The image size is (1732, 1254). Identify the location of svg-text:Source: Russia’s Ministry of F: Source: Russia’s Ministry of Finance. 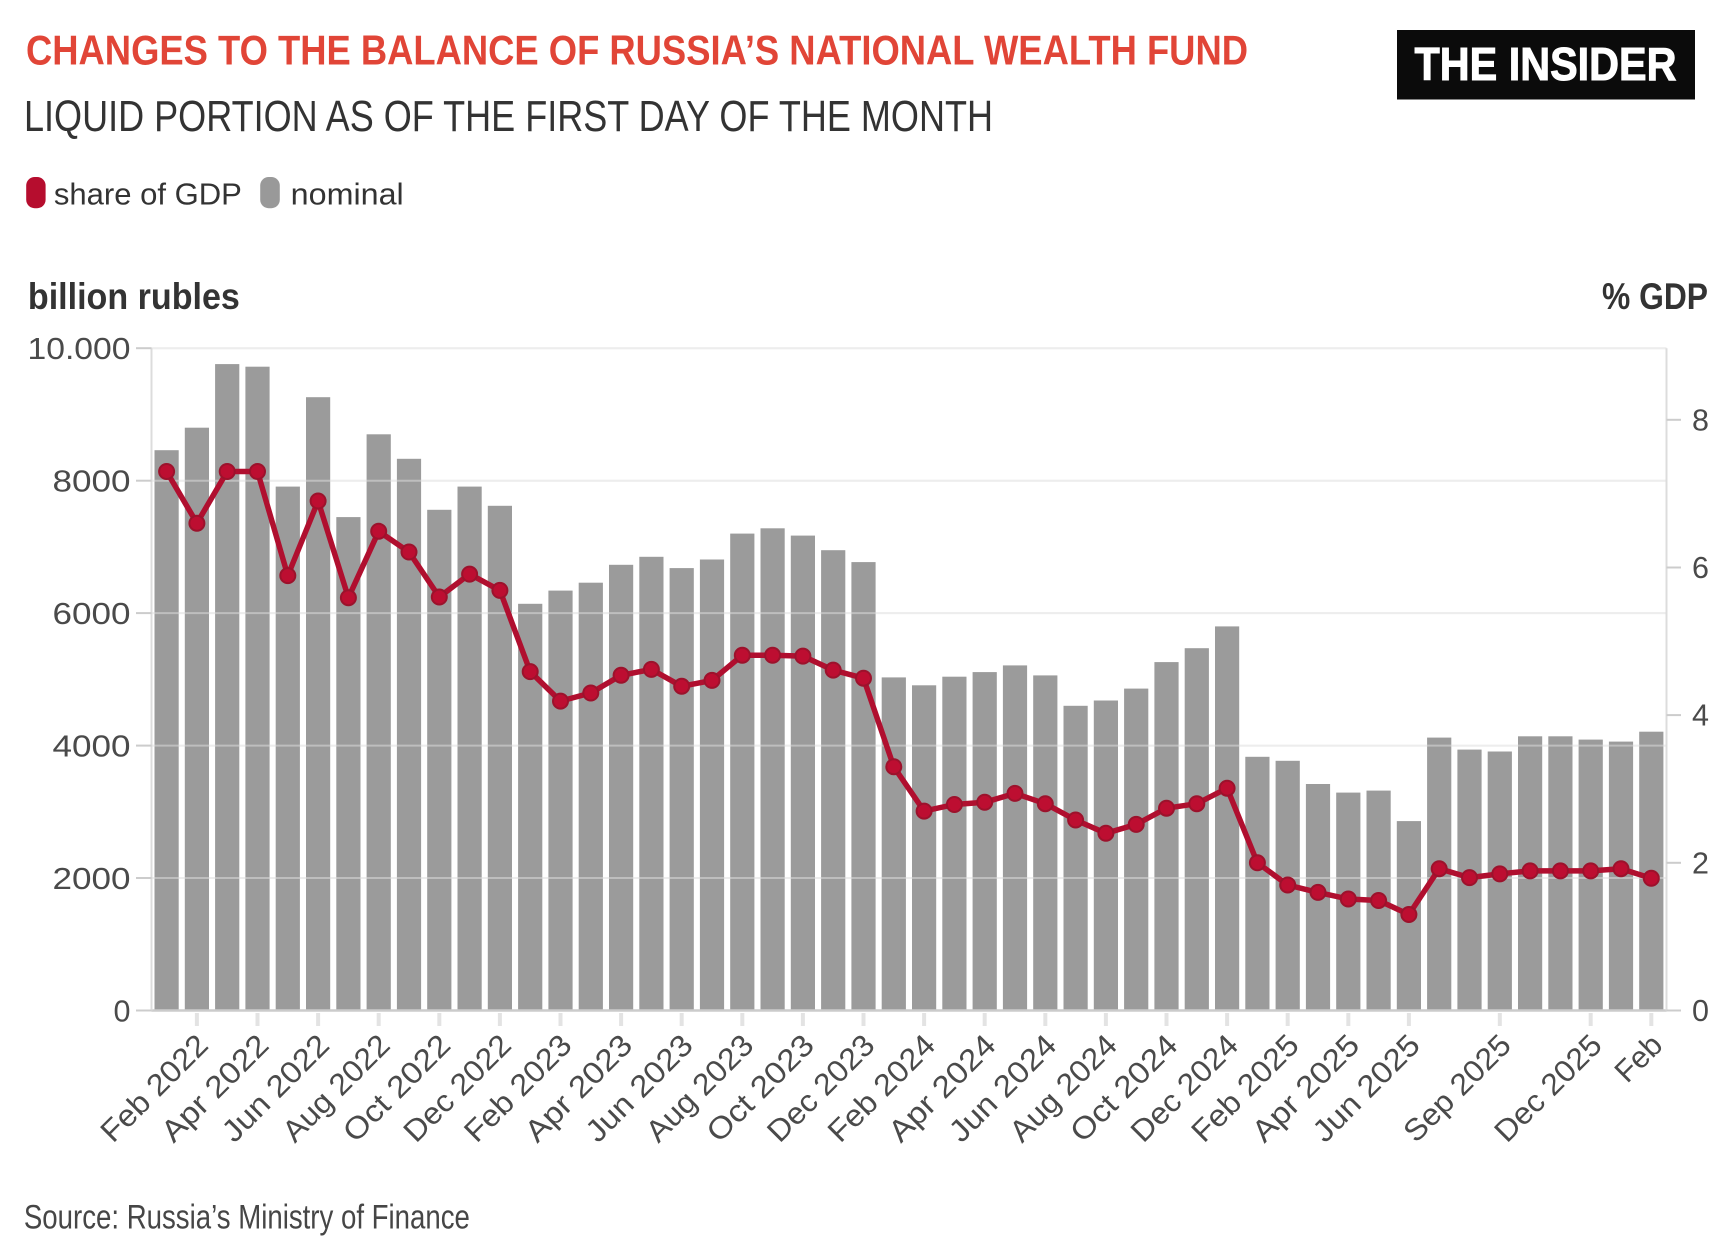
(247, 1218).